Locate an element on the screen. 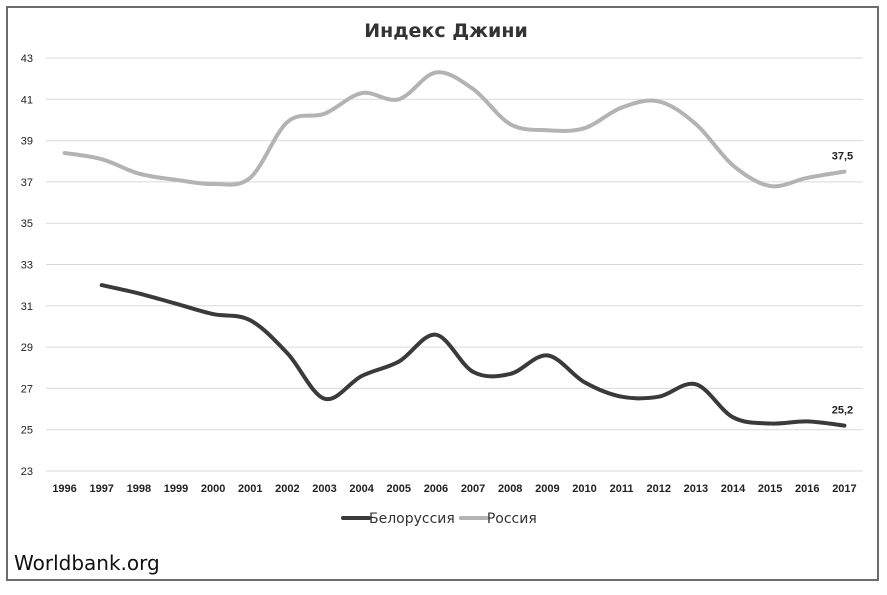  y-tick-label: 33 is located at coordinates (27, 266).